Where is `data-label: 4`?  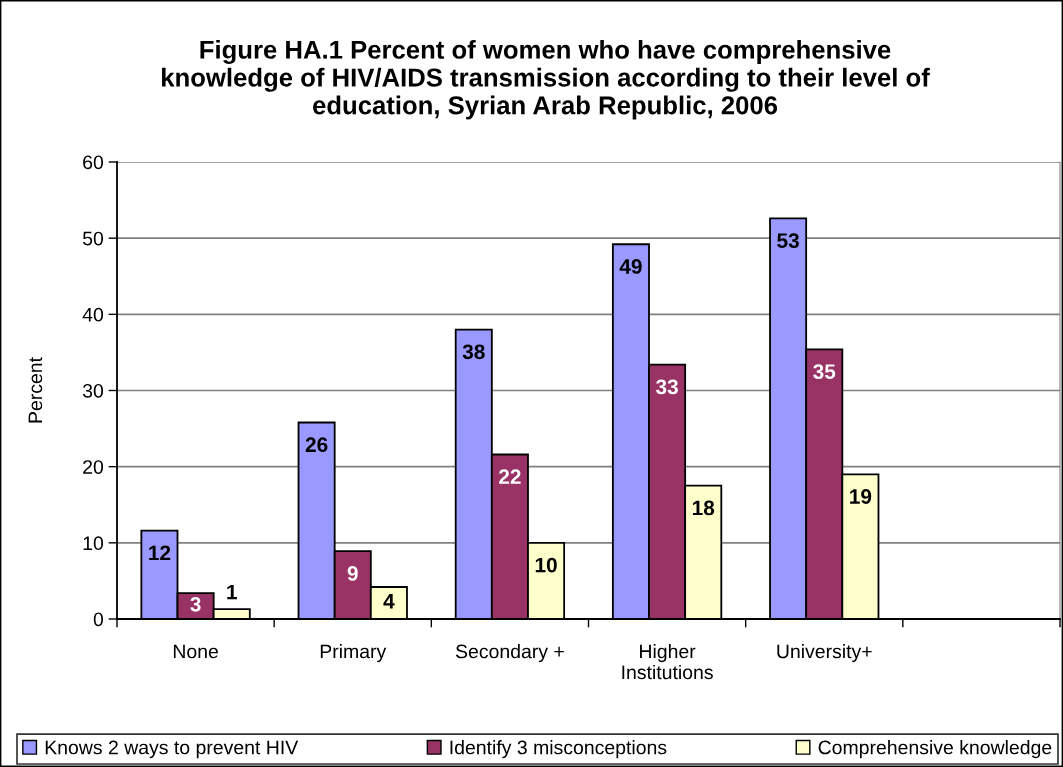
data-label: 4 is located at coordinates (389, 601).